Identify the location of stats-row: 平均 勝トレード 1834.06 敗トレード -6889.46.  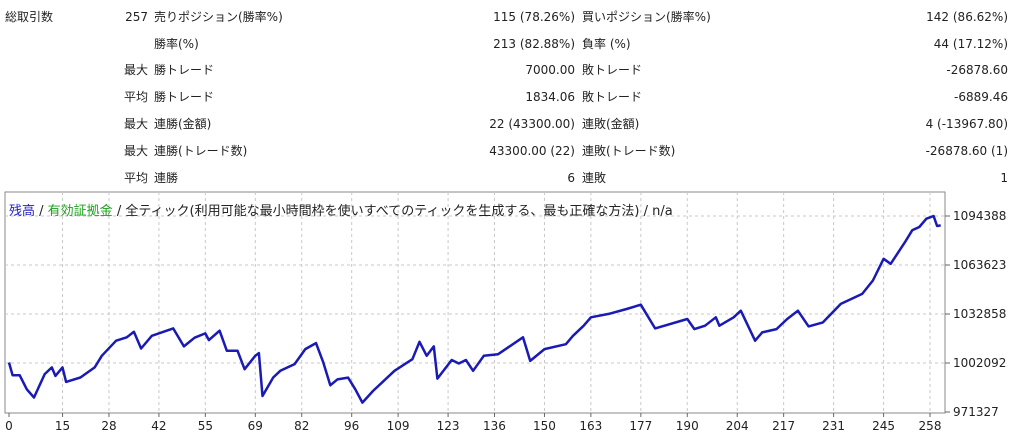
(512, 97).